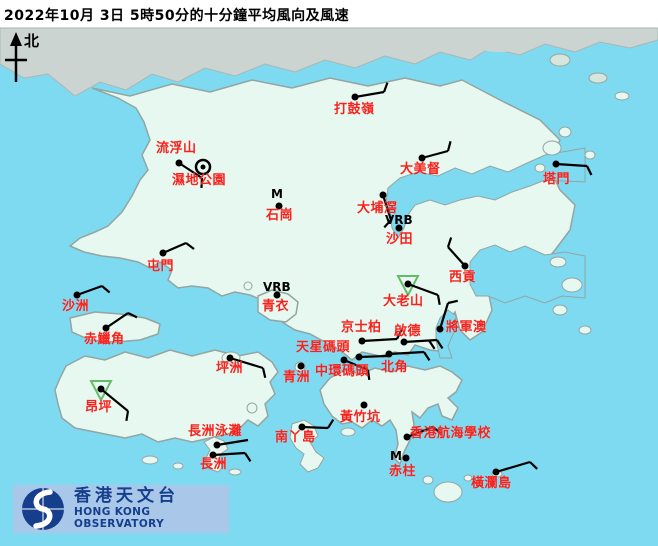 The width and height of the screenshot is (658, 546). I want to click on station-label-ta-kwu-ling: 打鼓嶺, so click(354, 109).